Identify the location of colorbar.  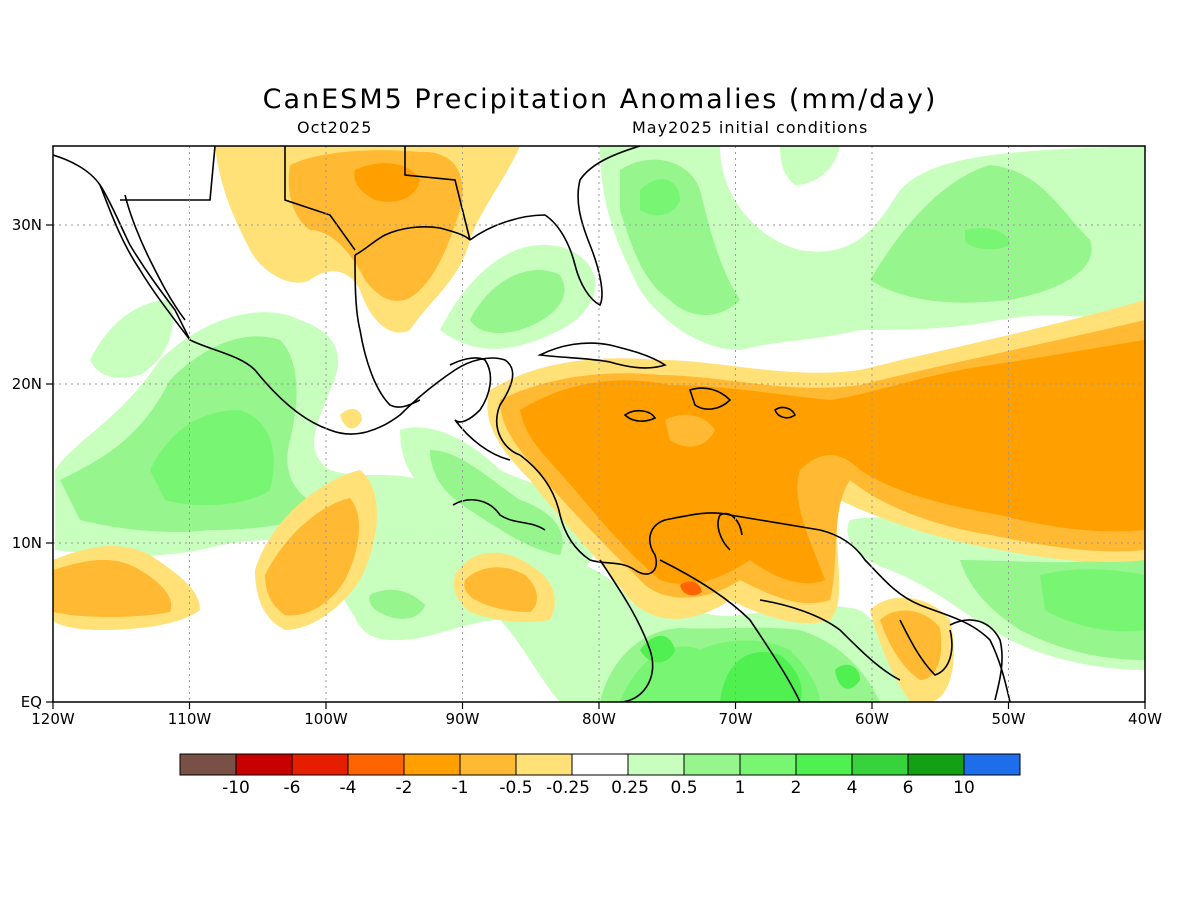
(600, 764).